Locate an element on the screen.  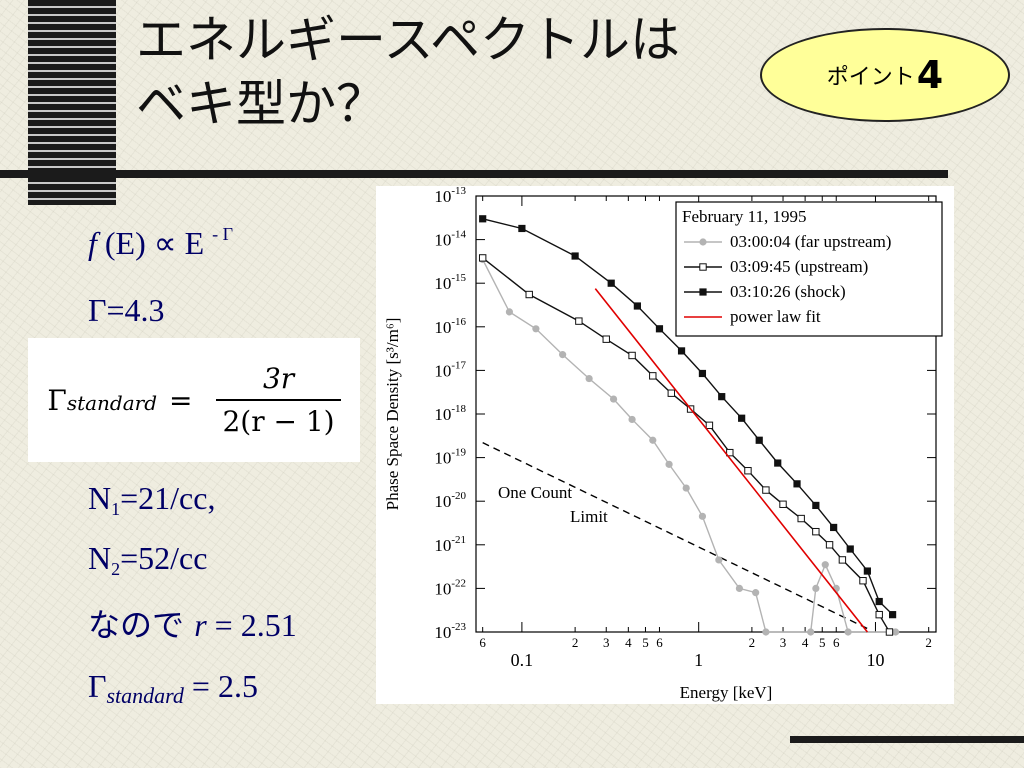
r-var: r is located at coordinates (200, 625).